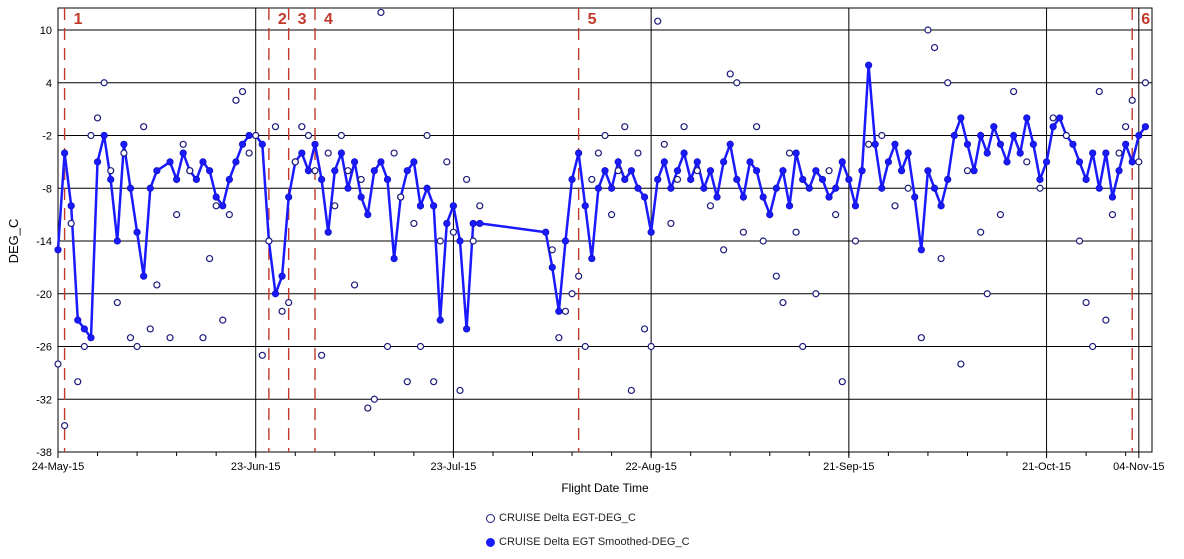  Describe the element at coordinates (256, 467) in the screenshot. I see `x-tick-label: 23-Jun-15` at that location.